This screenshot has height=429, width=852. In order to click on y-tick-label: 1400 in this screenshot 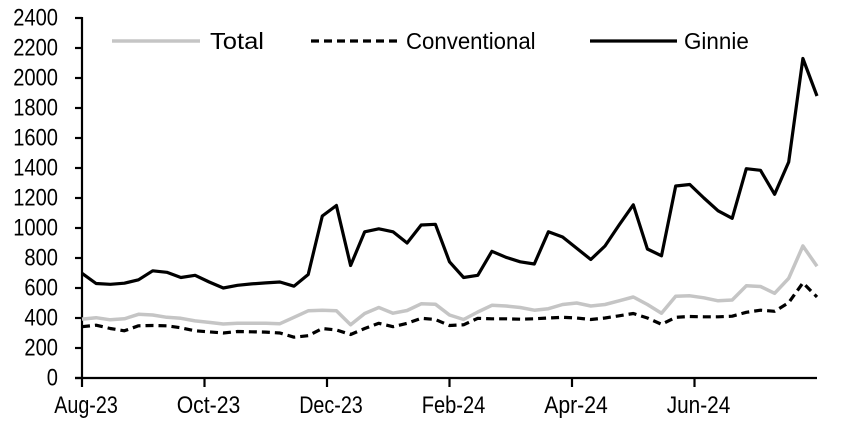, I will do `click(35, 168)`.